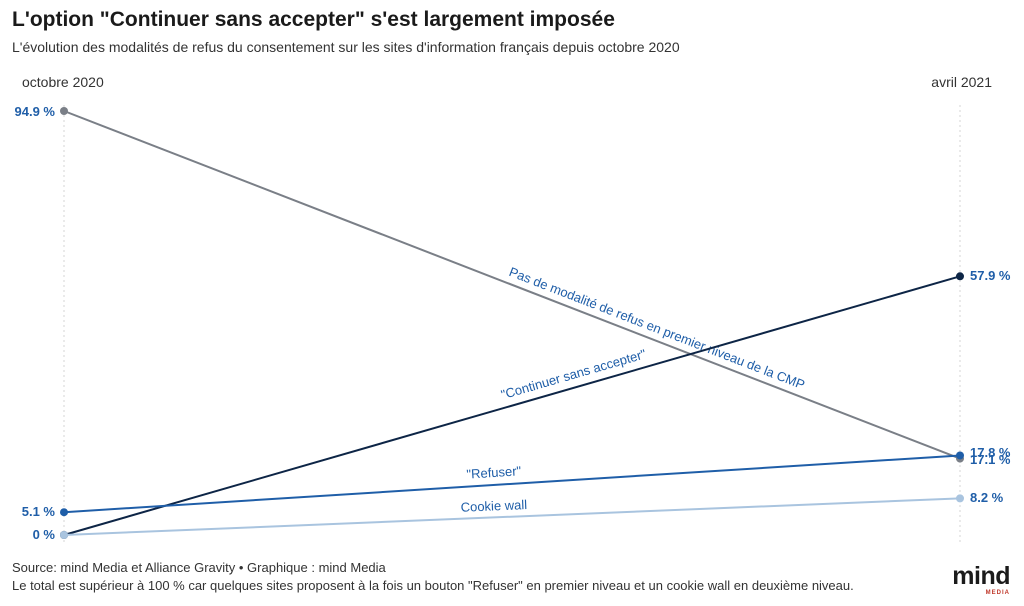 The image size is (1024, 606). Describe the element at coordinates (35, 111) in the screenshot. I see `series-1-label-start: 94.9 %` at that location.